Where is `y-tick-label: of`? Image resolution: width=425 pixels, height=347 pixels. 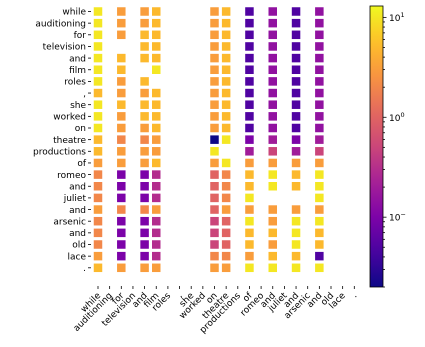
y-tick-label: of is located at coordinates (82, 164).